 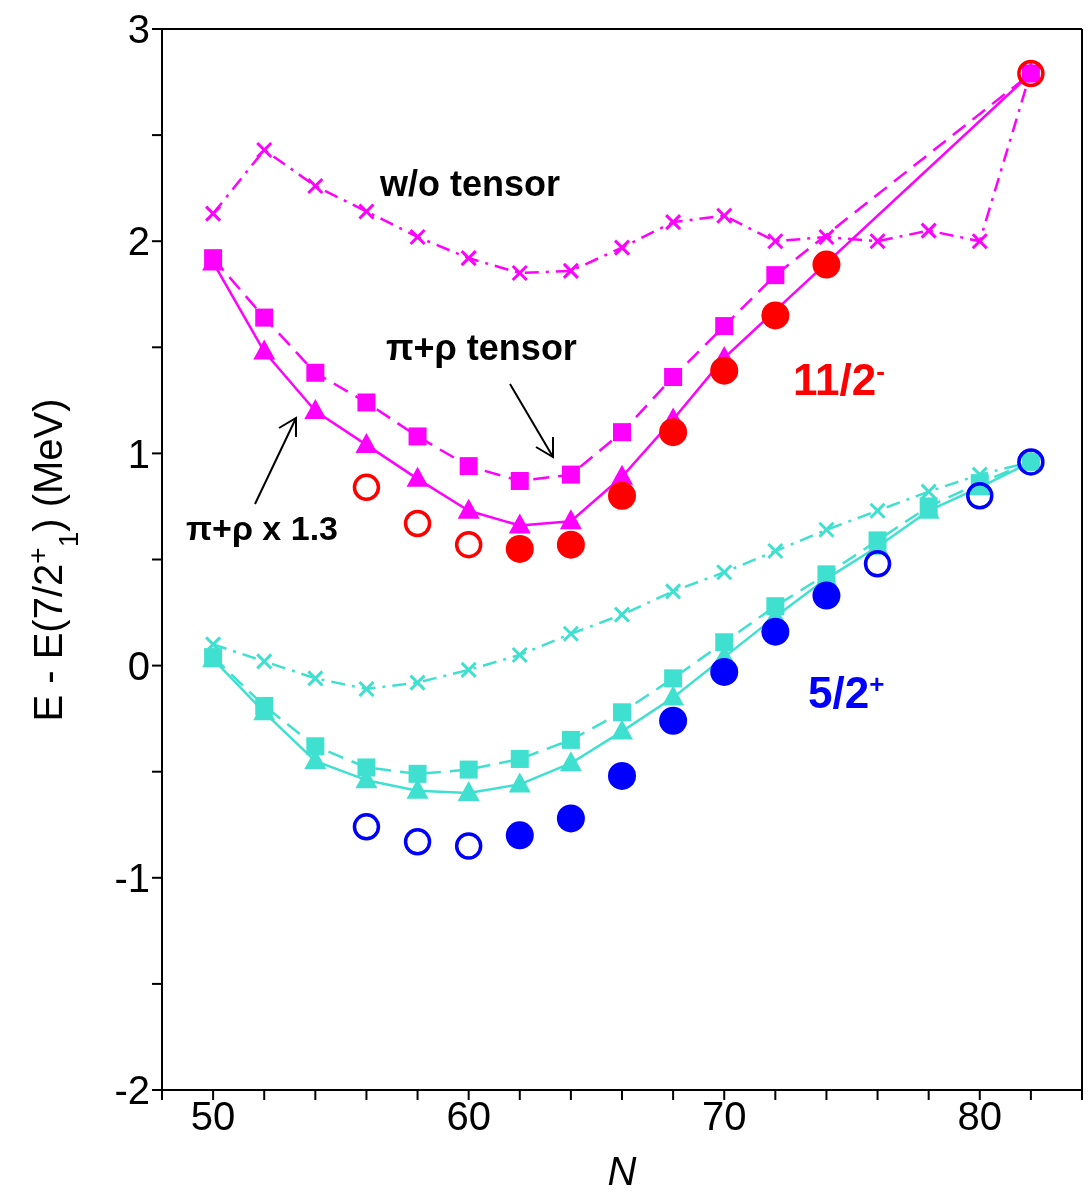 What do you see at coordinates (132, 1090) in the screenshot?
I see `y-tick-label: -2` at bounding box center [132, 1090].